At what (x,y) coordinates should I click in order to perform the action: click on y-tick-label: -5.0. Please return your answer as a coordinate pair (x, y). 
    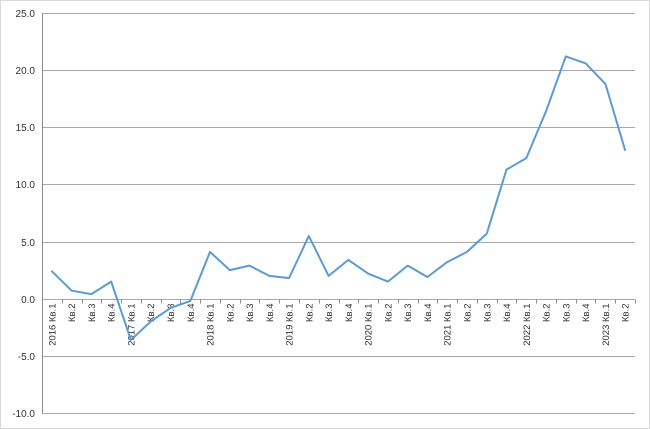
    Looking at the image, I should click on (27, 357).